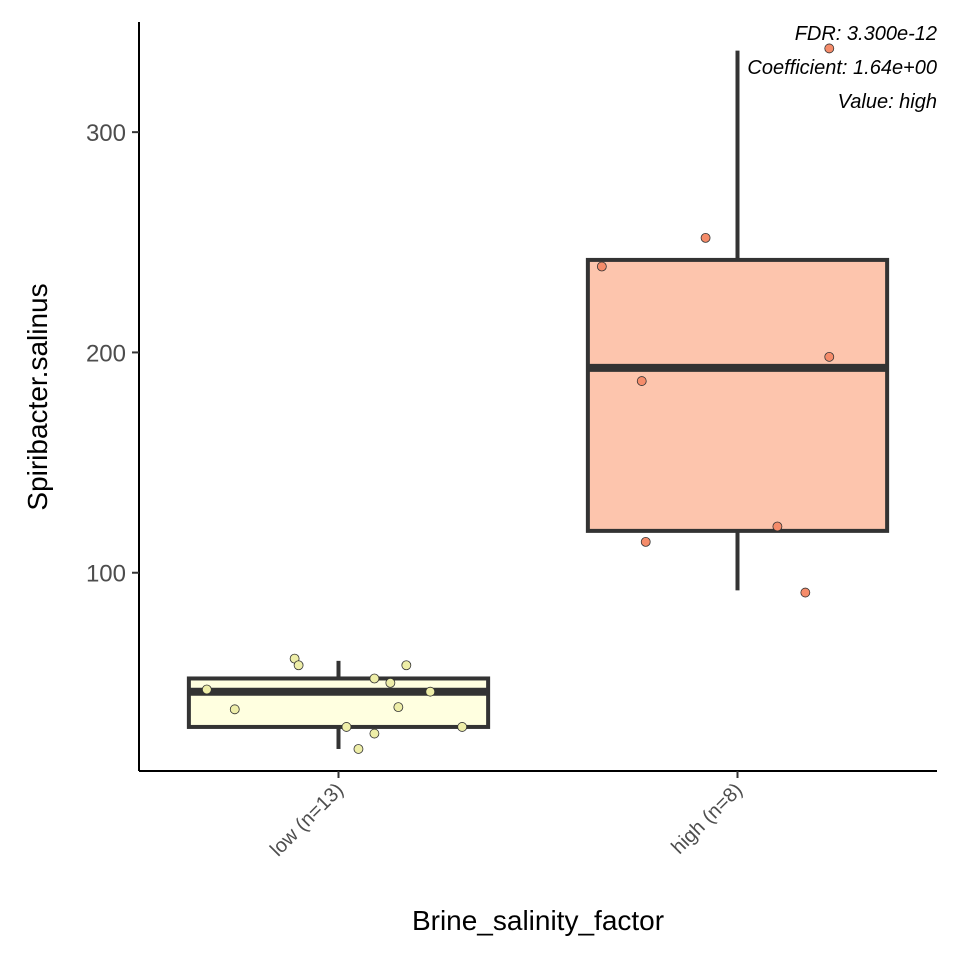 This screenshot has width=960, height=960. I want to click on x-tick-label: high (n=8), so click(707, 819).